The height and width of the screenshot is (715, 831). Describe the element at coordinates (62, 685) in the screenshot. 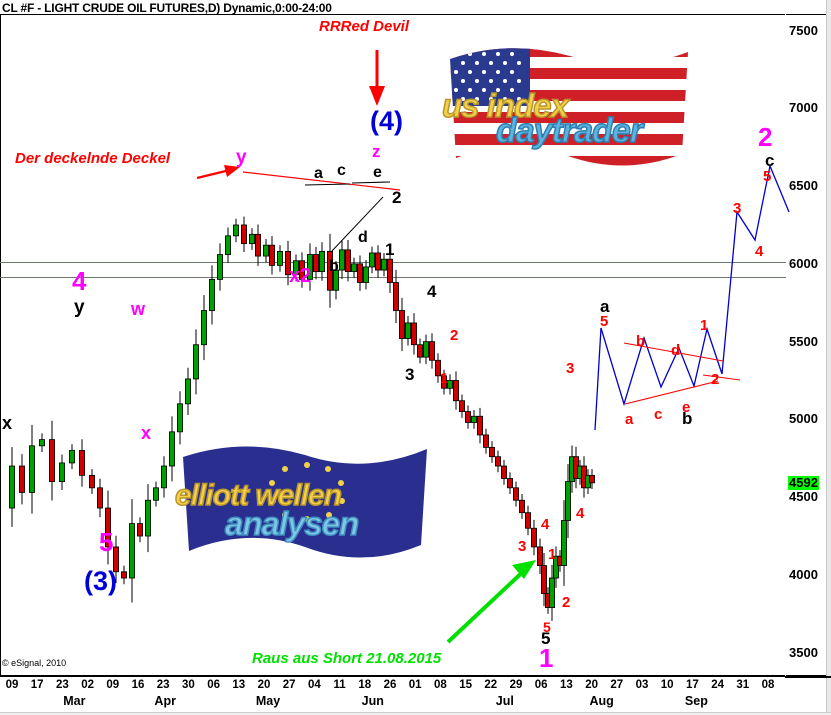

I see `date-tick-2: 23` at that location.